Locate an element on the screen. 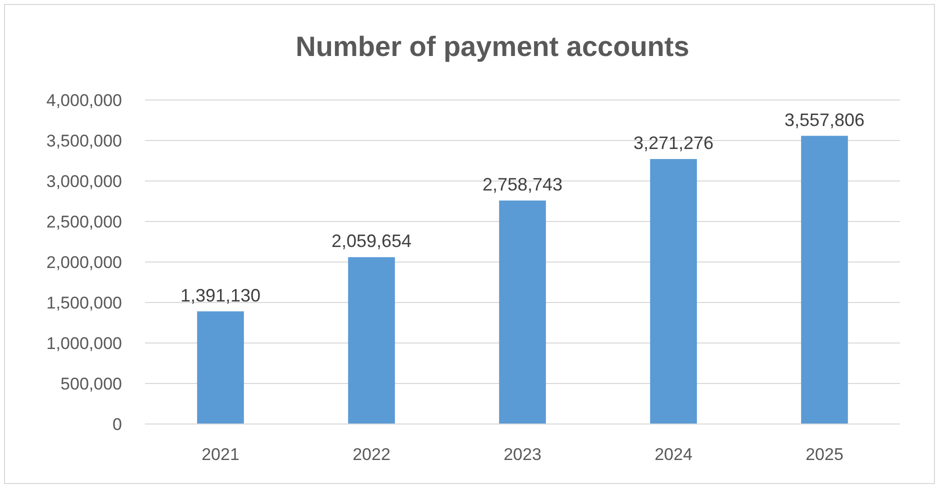 The image size is (939, 488). y-tick-label: 500,000 is located at coordinates (91, 384).